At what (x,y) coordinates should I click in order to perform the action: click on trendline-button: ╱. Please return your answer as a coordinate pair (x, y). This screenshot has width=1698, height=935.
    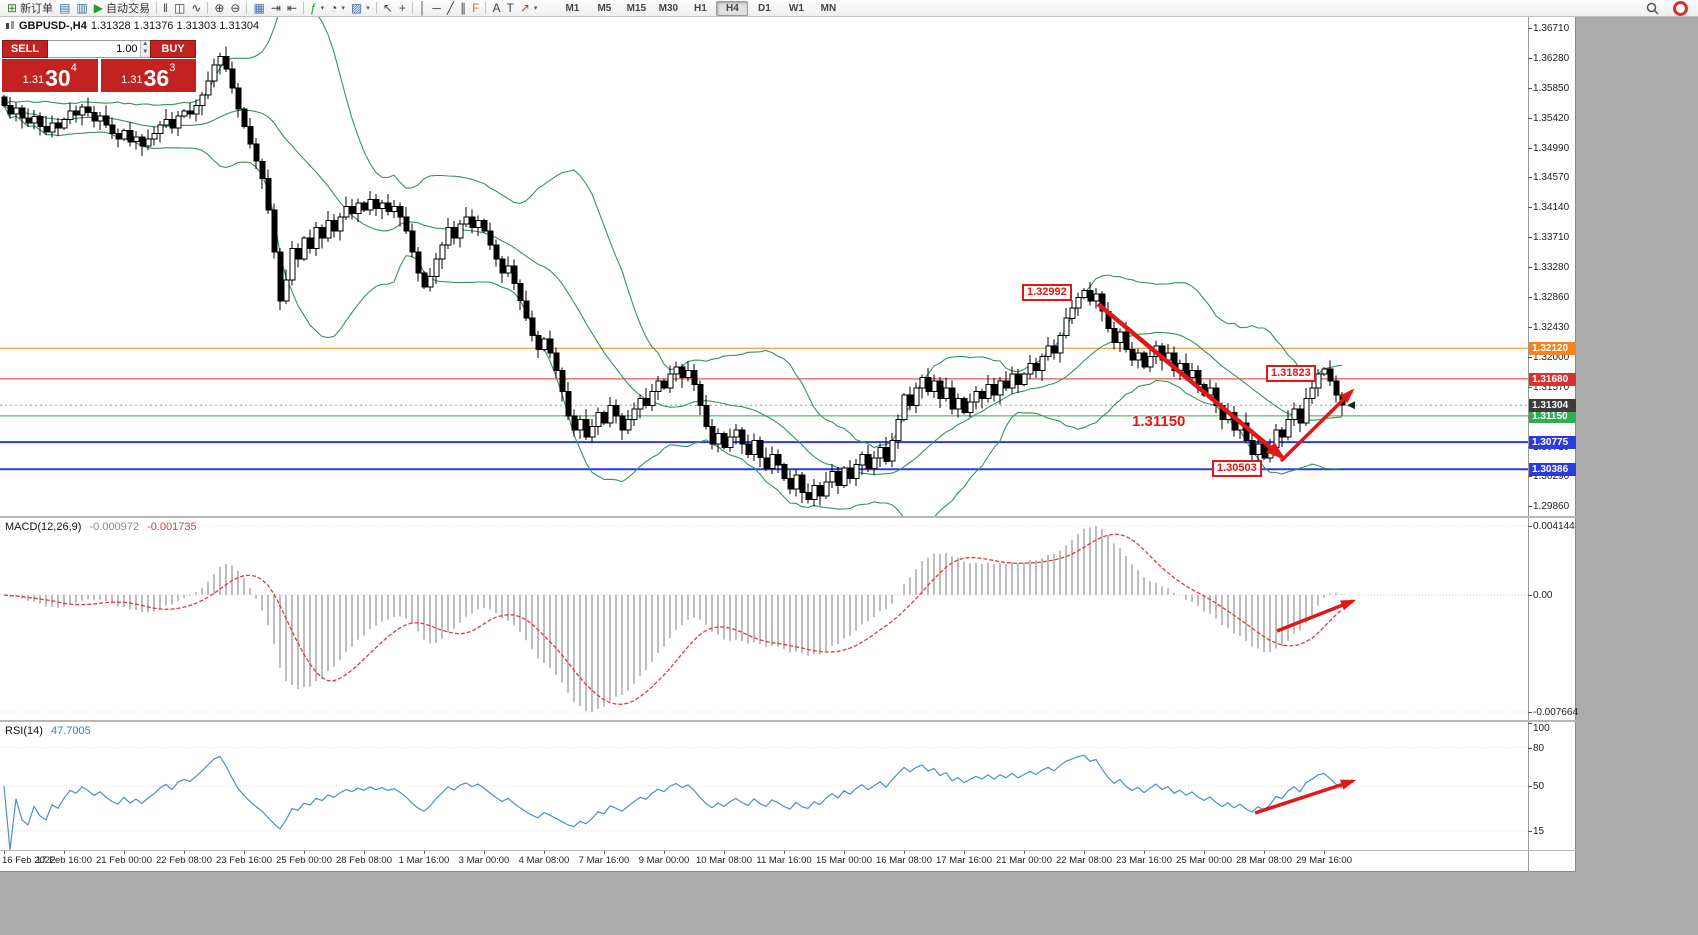
    Looking at the image, I should click on (450, 8).